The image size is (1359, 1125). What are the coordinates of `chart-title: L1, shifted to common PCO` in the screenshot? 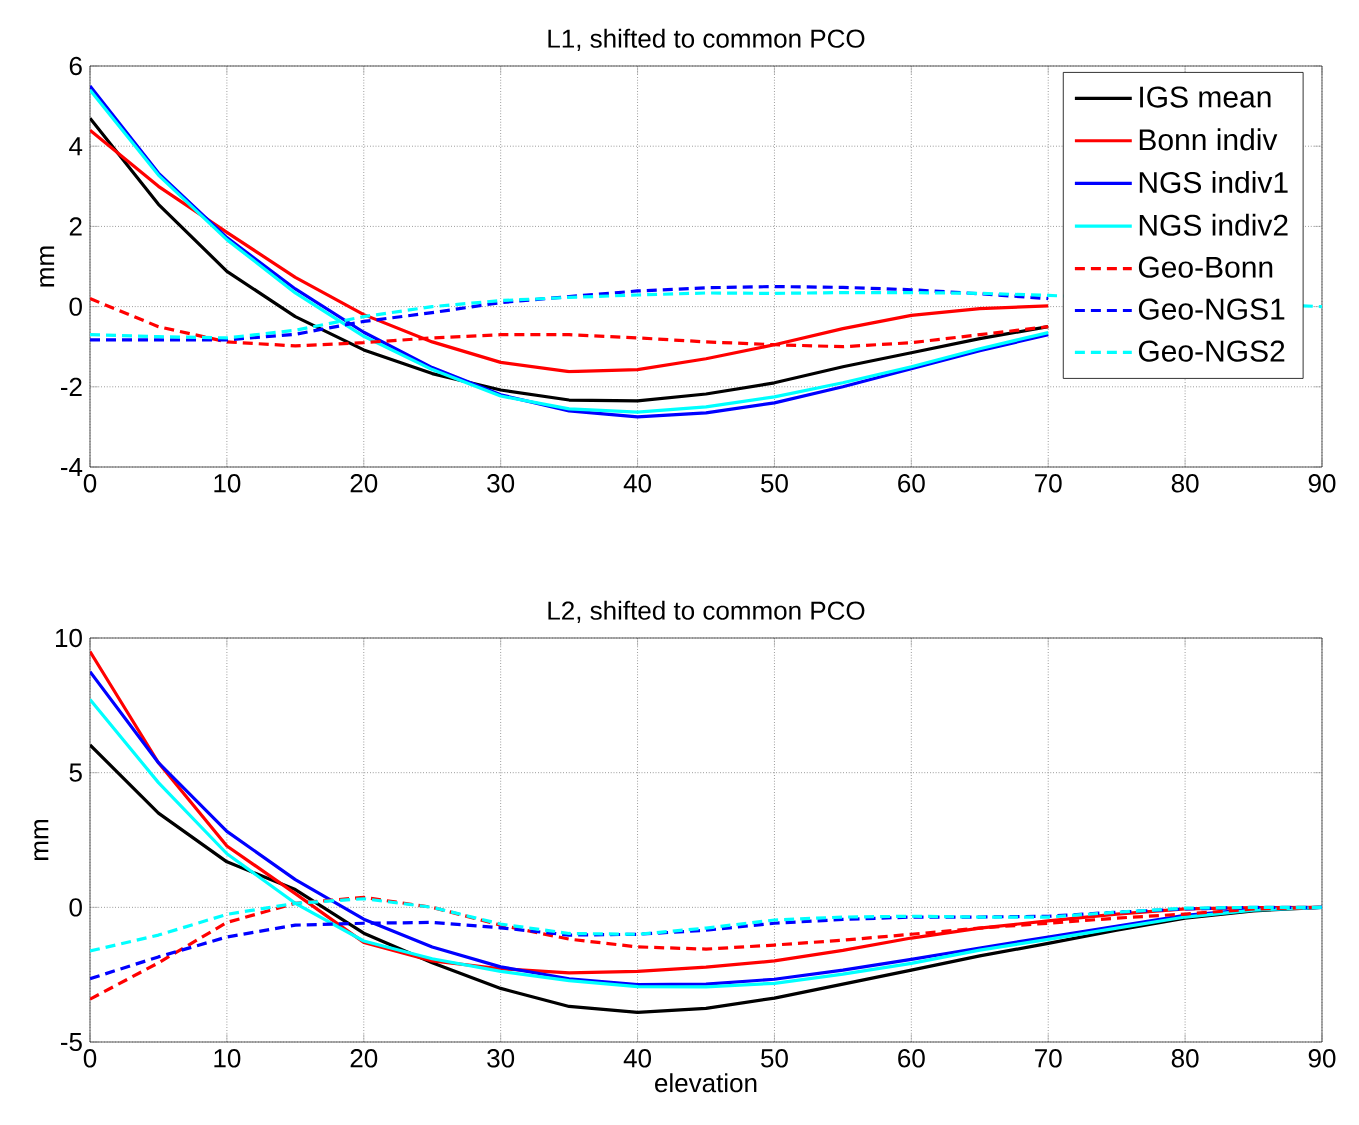 It's located at (706, 39).